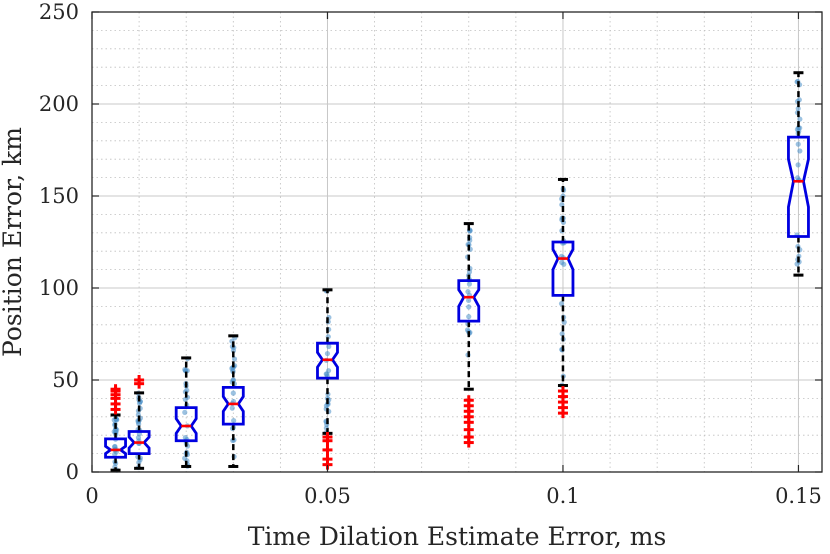 This screenshot has width=830, height=554. What do you see at coordinates (65, 380) in the screenshot?
I see `y-tick-label: 50` at bounding box center [65, 380].